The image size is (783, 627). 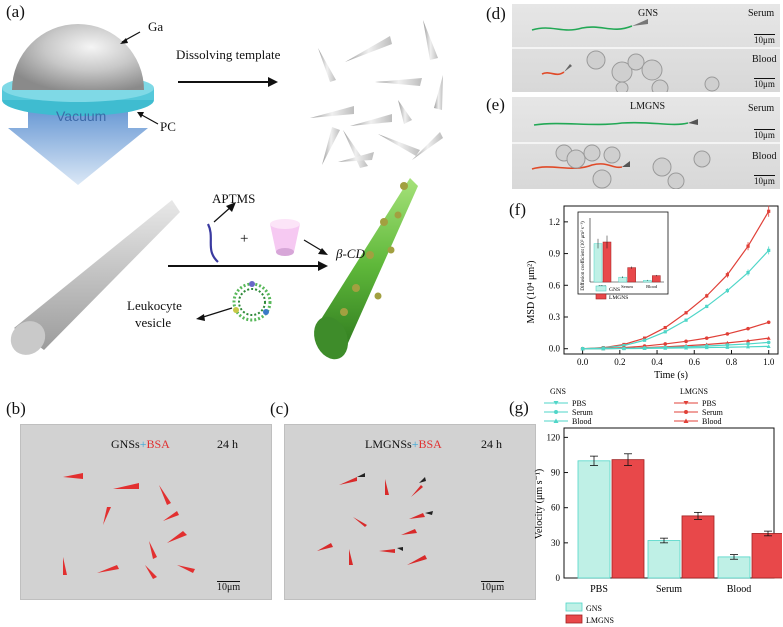 I want to click on panel-b-time: 24 h, so click(x=227, y=444).